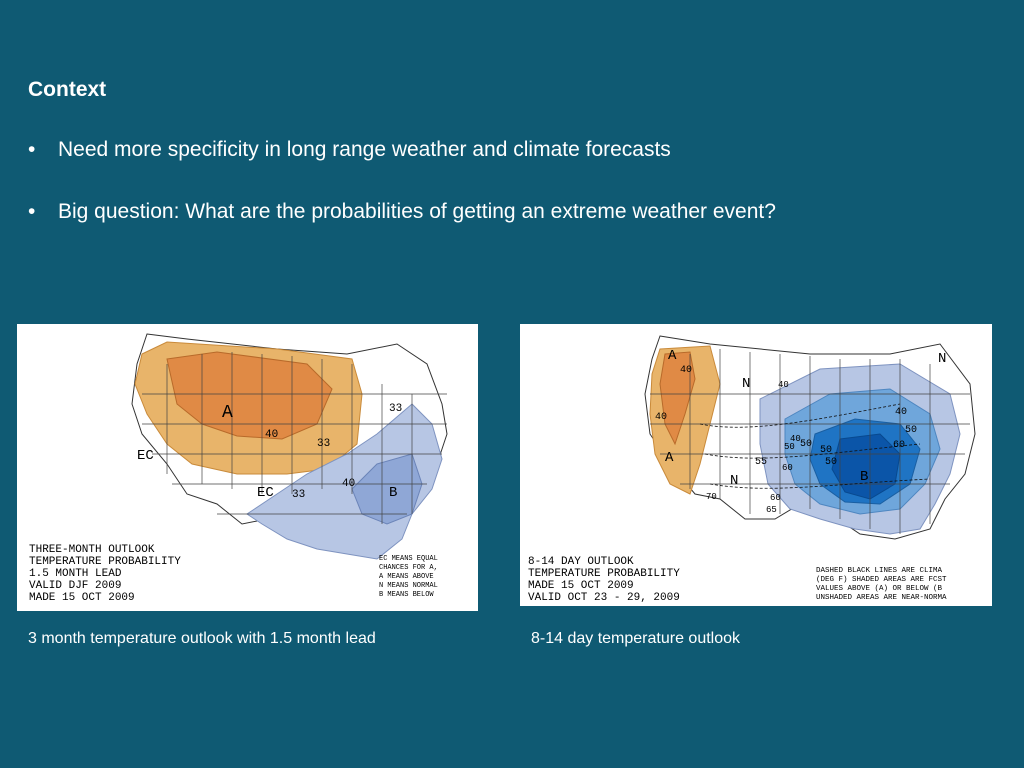 The height and width of the screenshot is (768, 1024). Describe the element at coordinates (92, 550) in the screenshot. I see `map-title-line: THREE-MONTH OUTLOOK` at that location.